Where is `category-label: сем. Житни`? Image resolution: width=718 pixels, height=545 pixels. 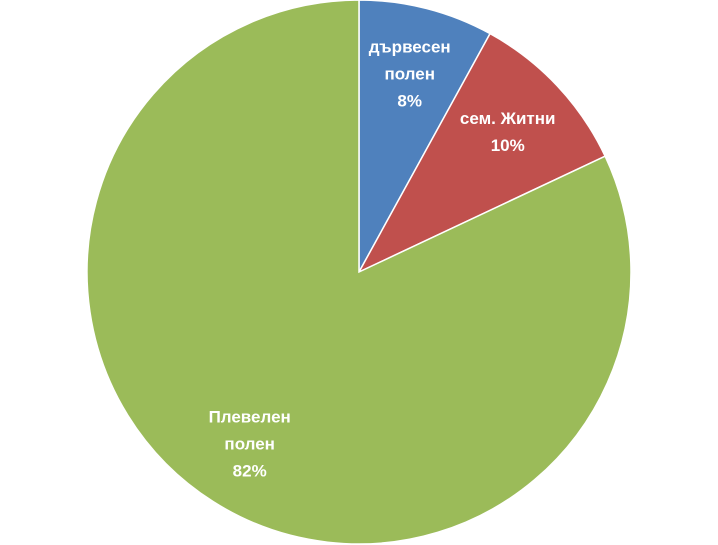
category-label: сем. Житни is located at coordinates (507, 119).